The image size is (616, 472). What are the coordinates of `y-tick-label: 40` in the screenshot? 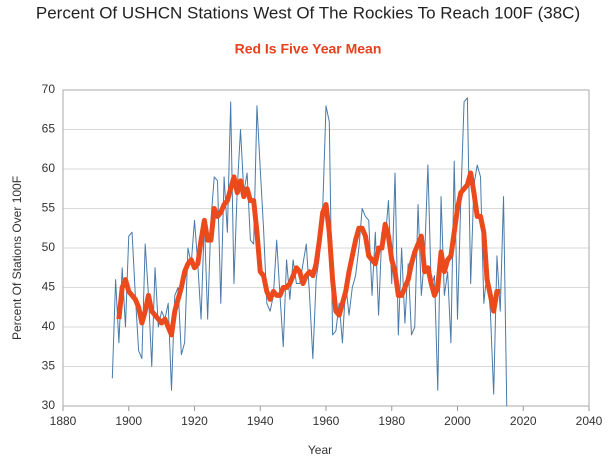 It's located at (49, 326).